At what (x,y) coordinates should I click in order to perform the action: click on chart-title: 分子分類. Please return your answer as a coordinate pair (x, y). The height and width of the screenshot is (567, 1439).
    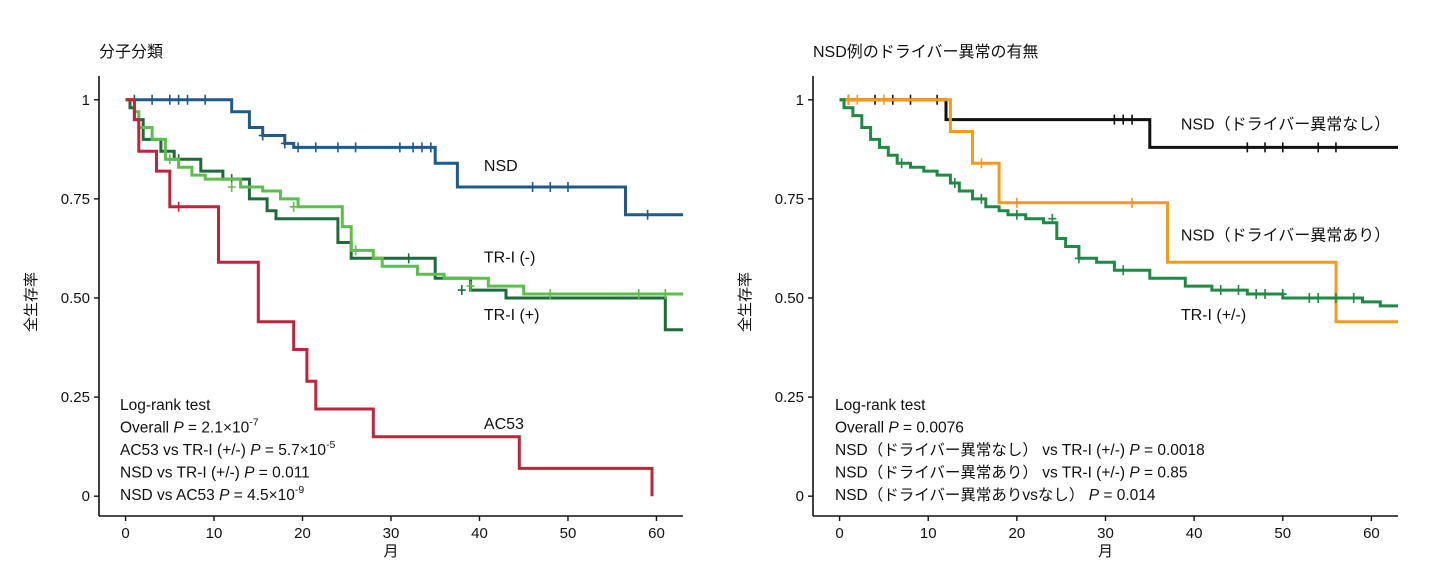
    Looking at the image, I should click on (131, 52).